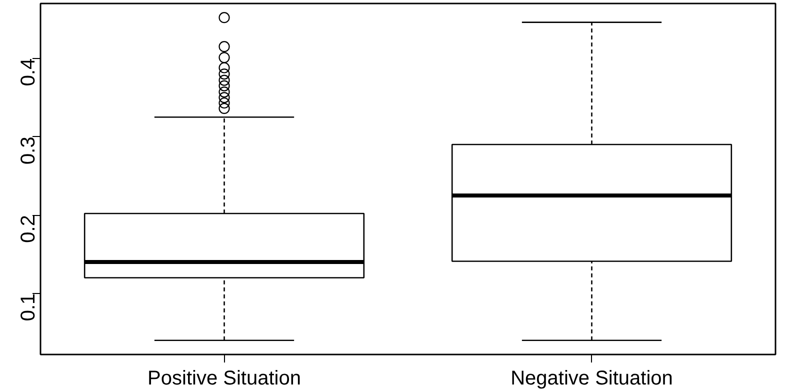 This screenshot has width=785, height=392. I want to click on y-tick-label: 0.4, so click(29, 72).